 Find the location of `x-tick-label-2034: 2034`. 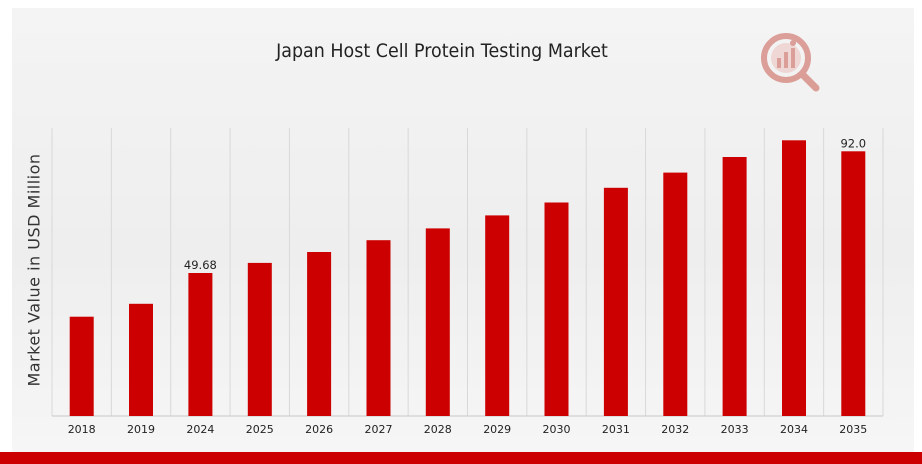

x-tick-label-2034: 2034 is located at coordinates (794, 429).